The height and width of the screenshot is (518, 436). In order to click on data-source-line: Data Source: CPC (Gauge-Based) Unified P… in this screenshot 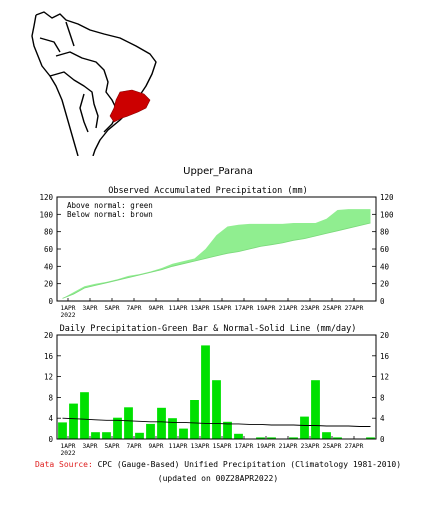, I will do `click(218, 464)`.